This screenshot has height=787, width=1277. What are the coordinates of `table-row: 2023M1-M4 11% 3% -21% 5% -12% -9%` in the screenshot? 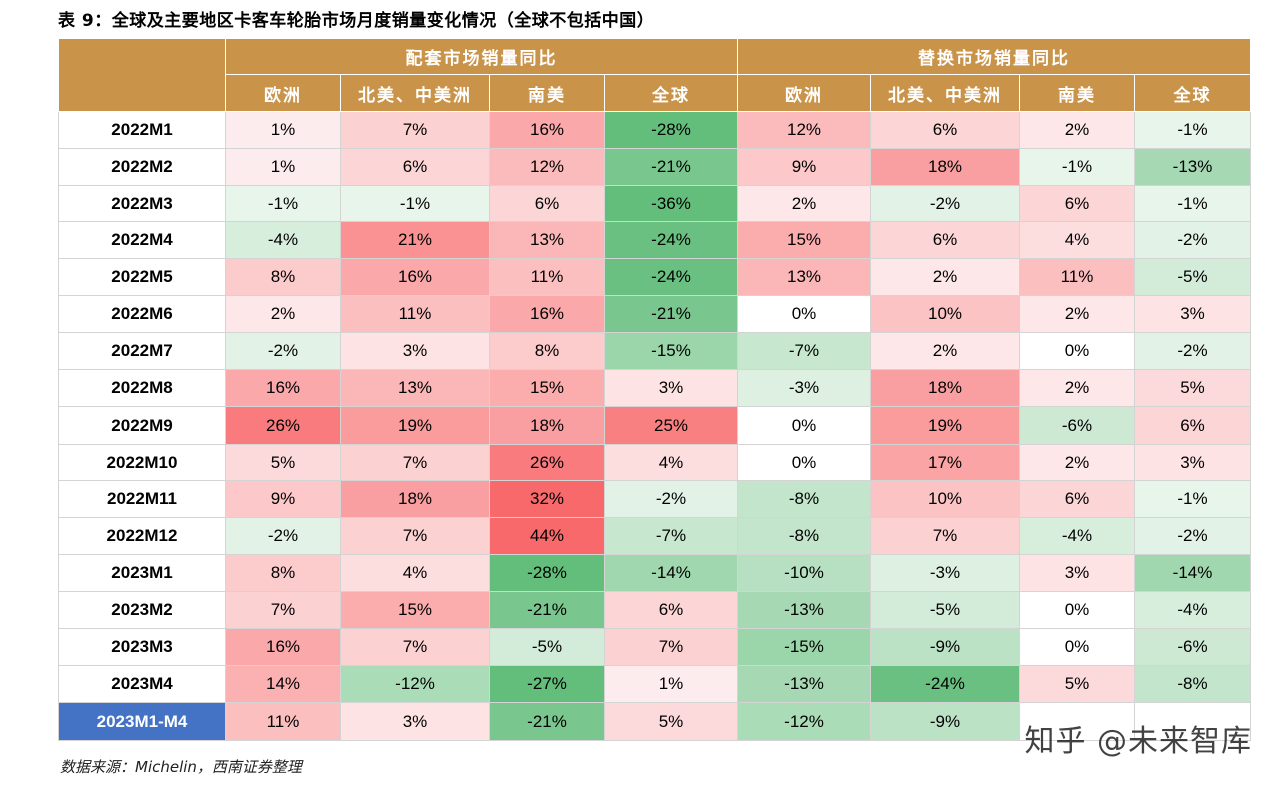 It's located at (654, 721).